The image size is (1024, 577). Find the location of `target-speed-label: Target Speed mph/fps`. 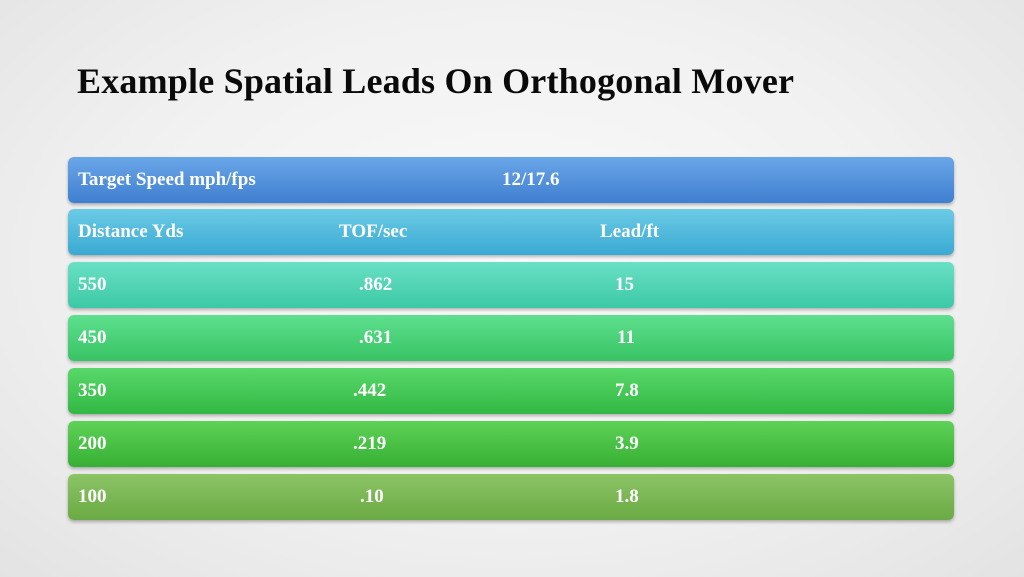

target-speed-label: Target Speed mph/fps is located at coordinates (167, 179).